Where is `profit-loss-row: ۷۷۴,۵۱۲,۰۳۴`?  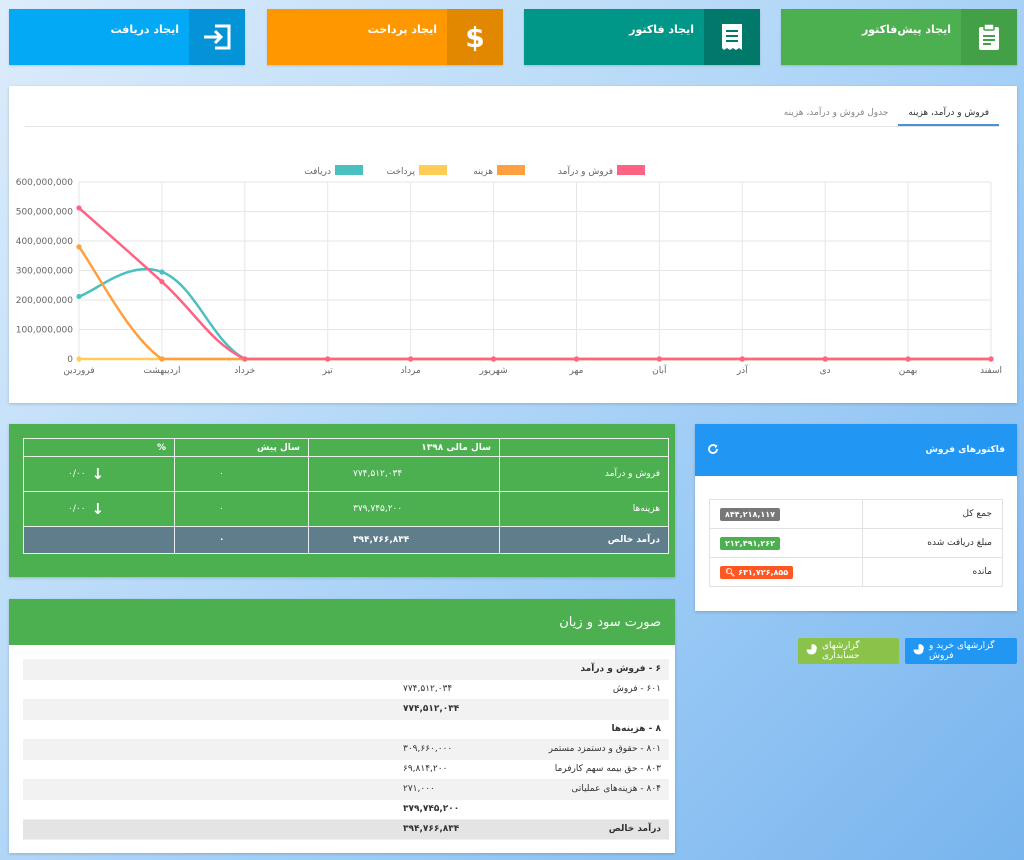
profit-loss-row: ۷۷۴,۵۱۲,۰۳۴ is located at coordinates (346, 709).